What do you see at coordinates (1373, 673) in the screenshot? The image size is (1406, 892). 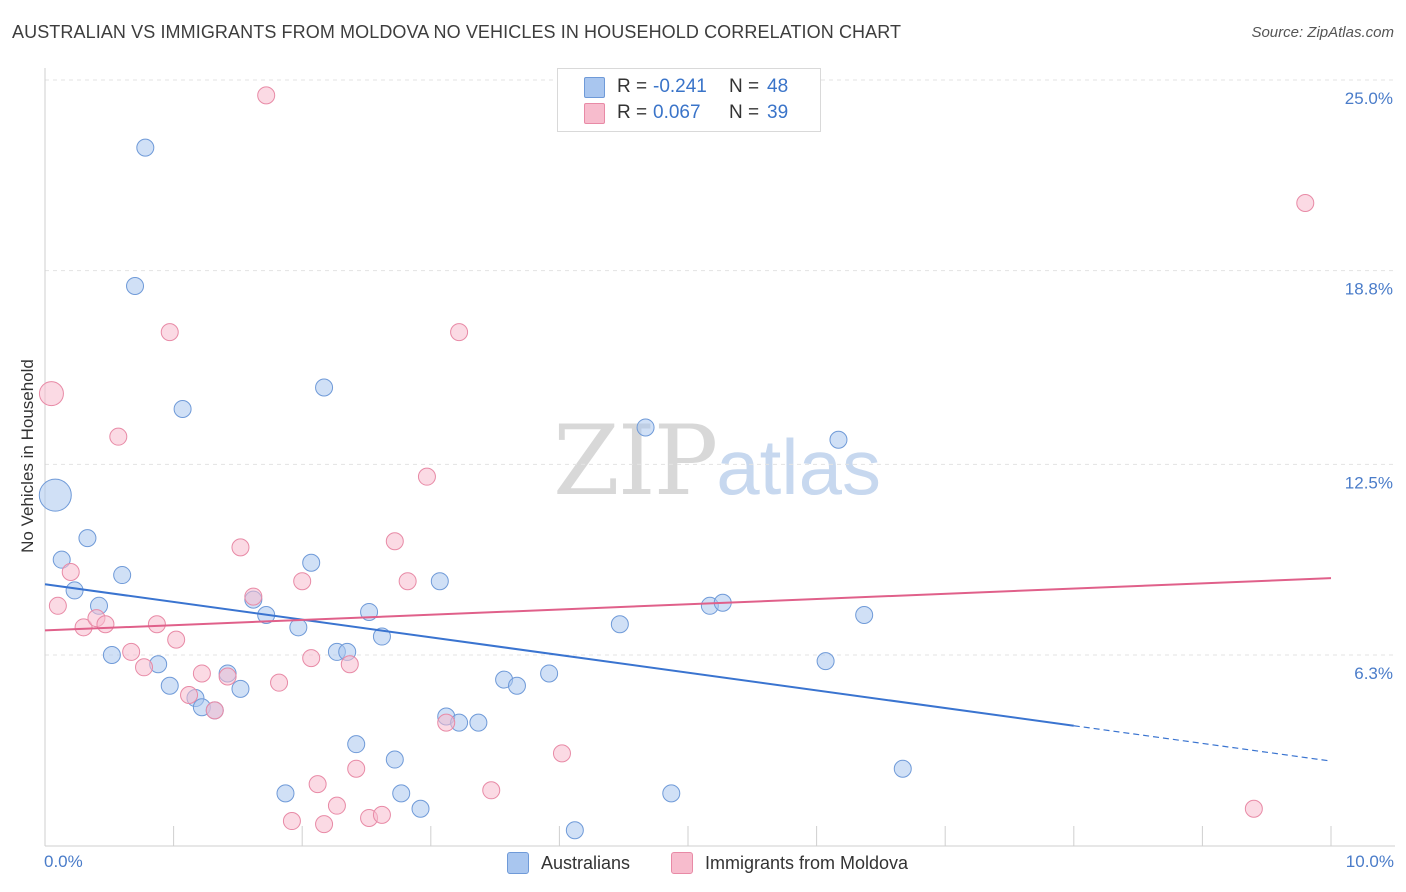 I see `y-tick-label: 6.3%` at bounding box center [1373, 673].